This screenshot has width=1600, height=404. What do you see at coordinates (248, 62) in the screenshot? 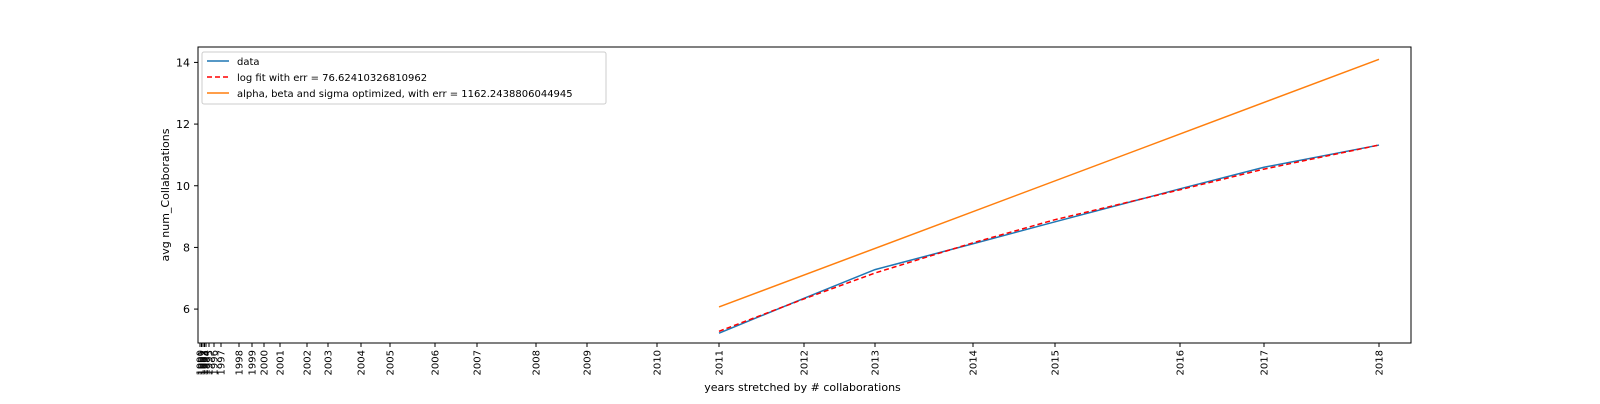
I see `legend-label-1: data` at bounding box center [248, 62].